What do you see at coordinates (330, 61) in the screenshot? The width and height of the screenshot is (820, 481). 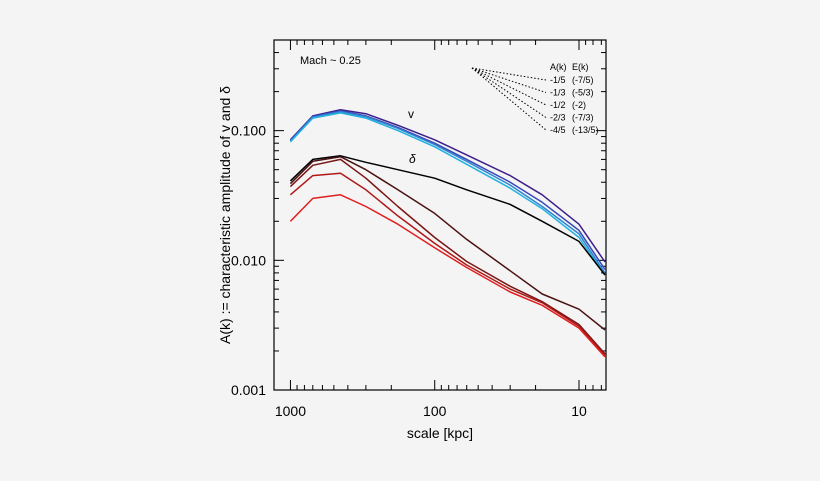 I see `mach-annotation: Mach ~ 0.25` at bounding box center [330, 61].